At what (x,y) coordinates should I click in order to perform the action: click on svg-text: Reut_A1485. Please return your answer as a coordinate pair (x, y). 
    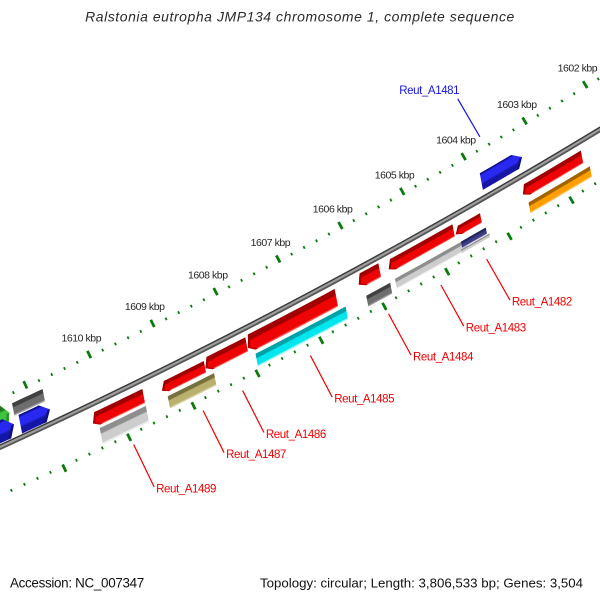
    Looking at the image, I should click on (364, 400).